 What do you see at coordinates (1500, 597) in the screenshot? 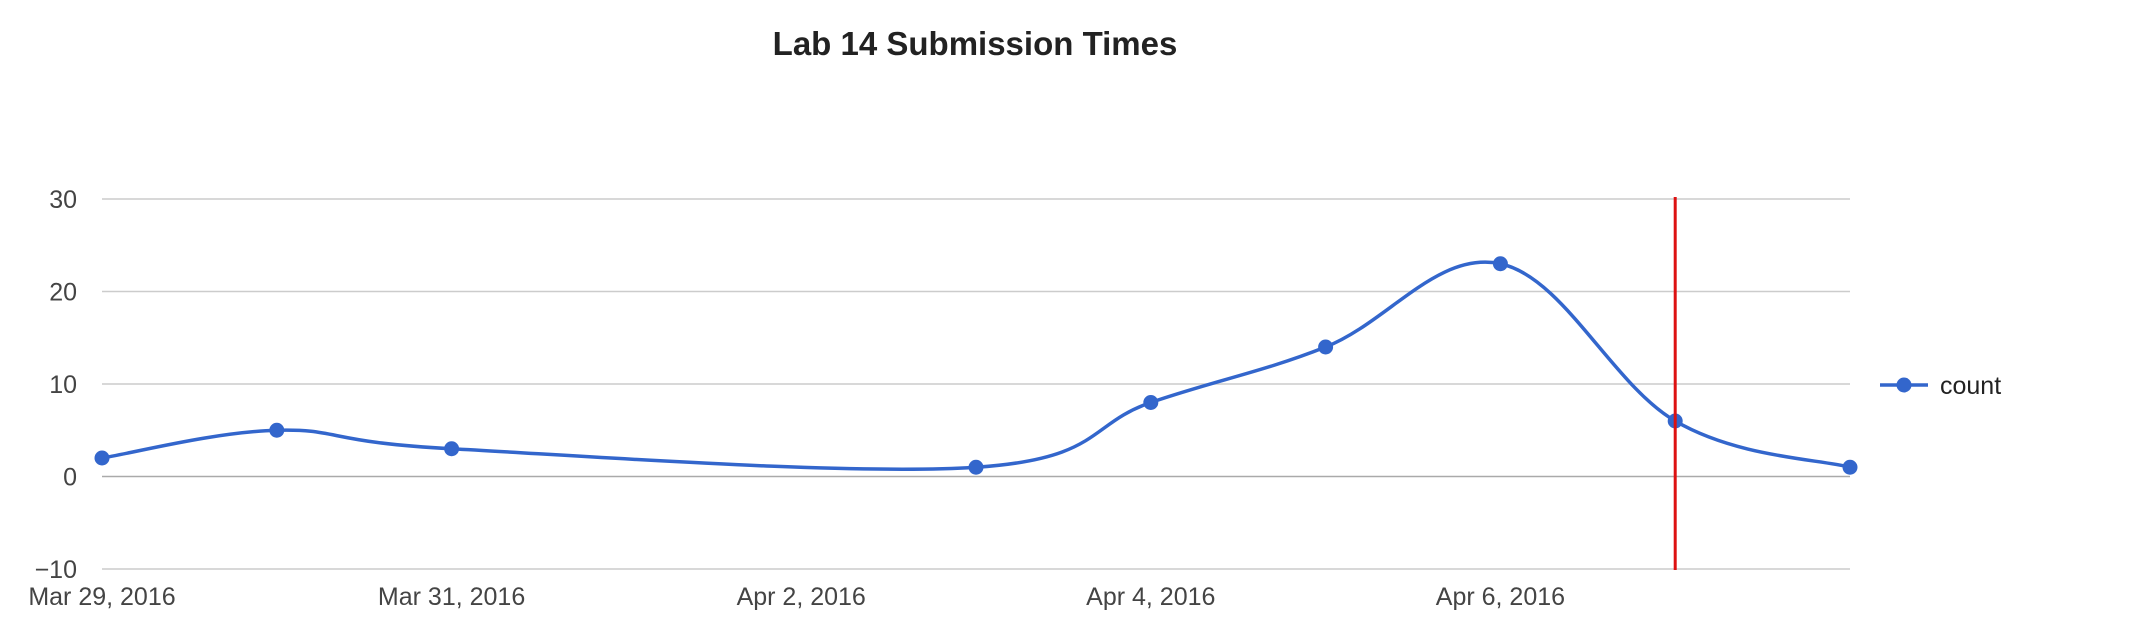
I see `x-tick-label: Apr 6, 2016` at bounding box center [1500, 597].